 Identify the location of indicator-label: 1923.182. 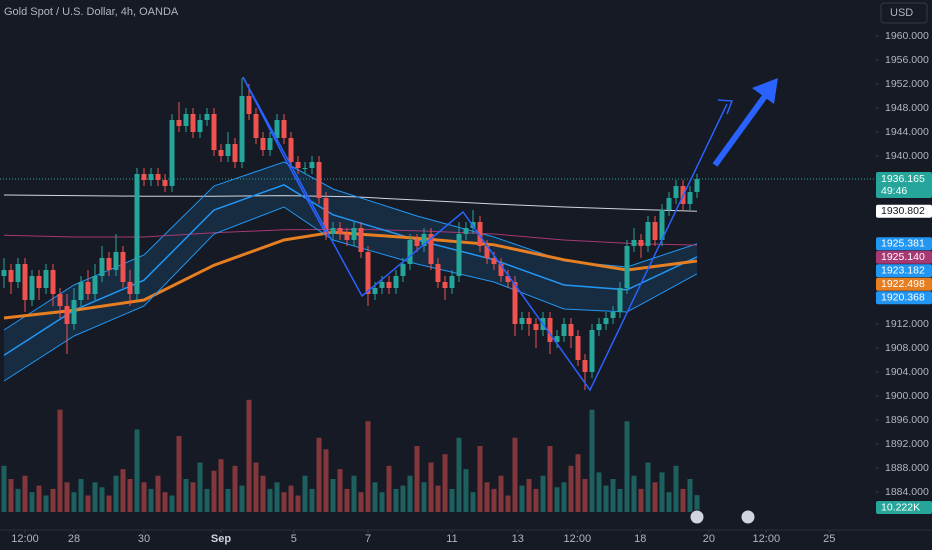
(903, 270).